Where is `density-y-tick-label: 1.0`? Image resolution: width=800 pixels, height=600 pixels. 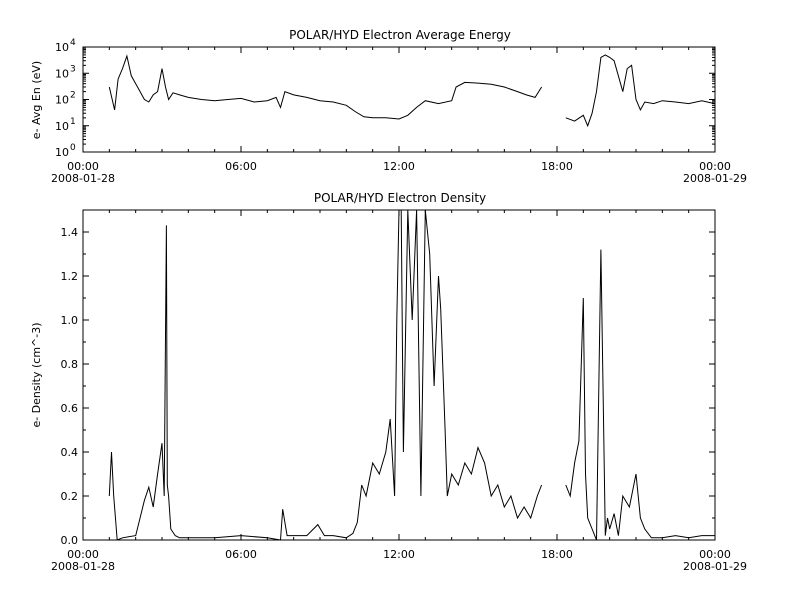 density-y-tick-label: 1.0 is located at coordinates (70, 320).